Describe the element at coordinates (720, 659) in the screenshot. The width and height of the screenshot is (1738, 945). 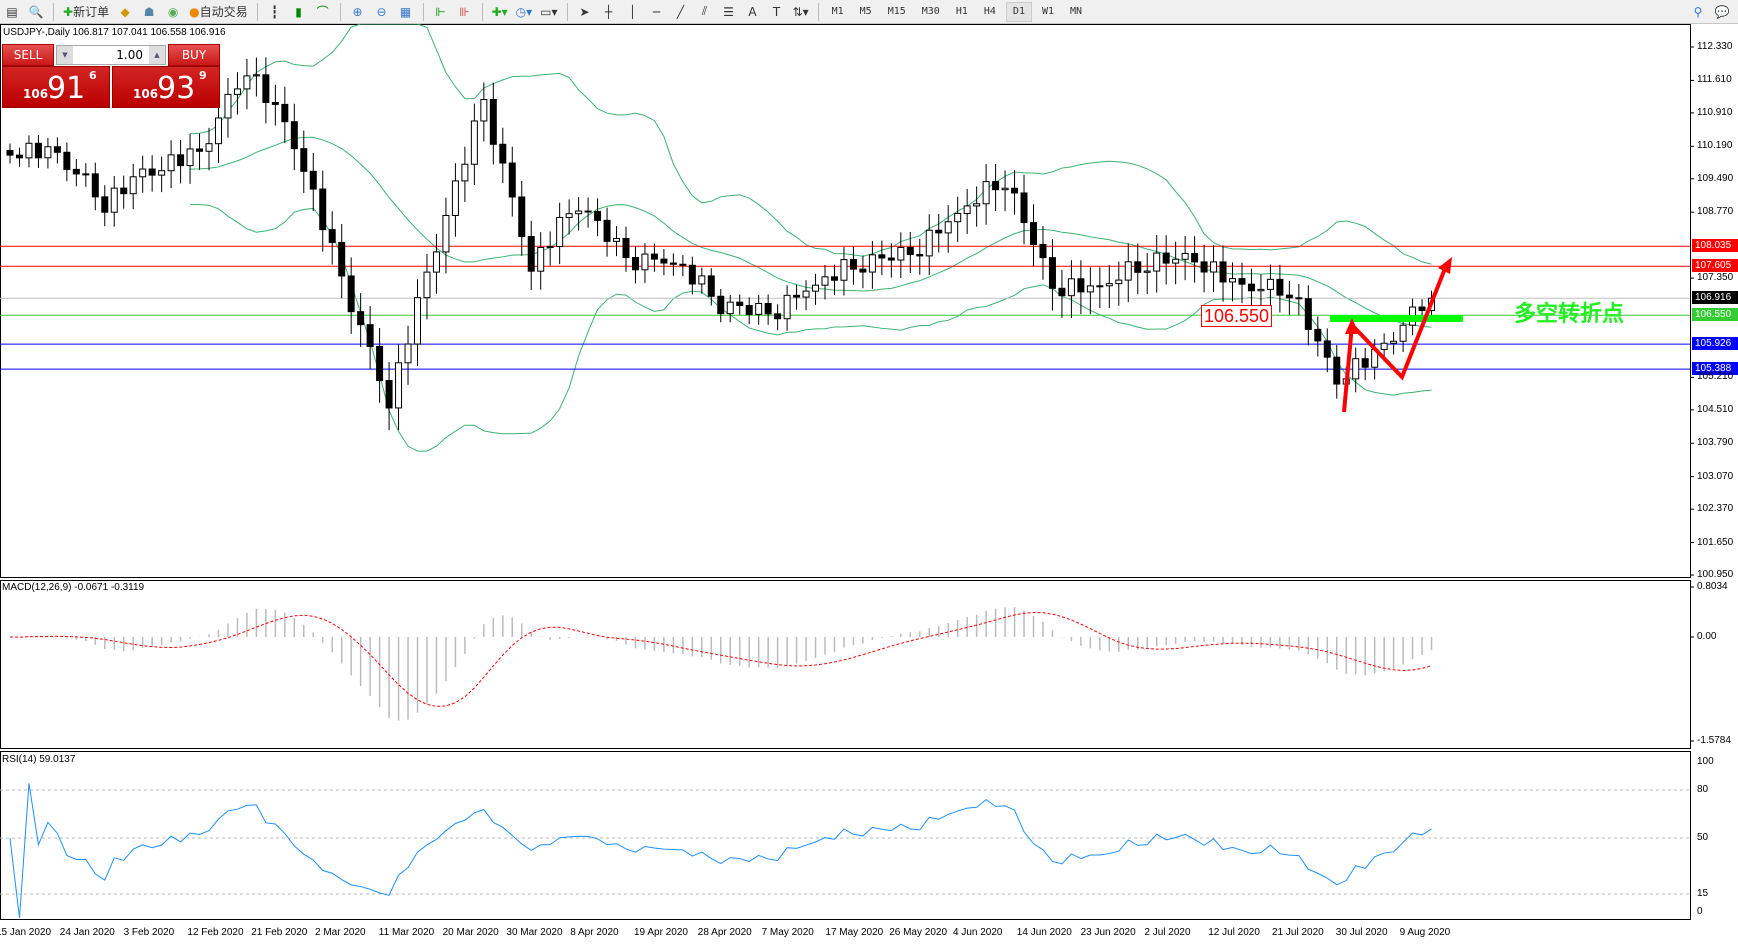
I see `macd-signal-line` at that location.